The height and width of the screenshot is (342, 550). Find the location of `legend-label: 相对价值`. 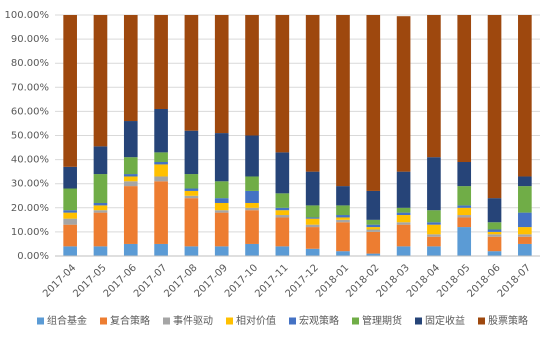

legend-label: 相对价值 is located at coordinates (256, 320).